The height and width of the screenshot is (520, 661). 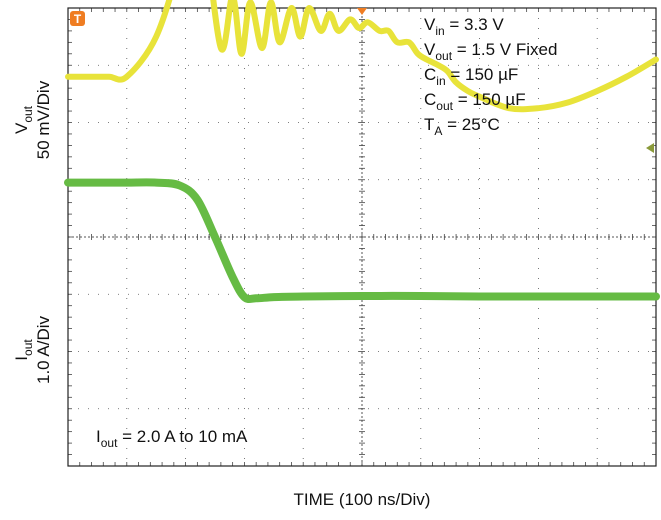 I want to click on condition-subscript: A, so click(x=438, y=131).